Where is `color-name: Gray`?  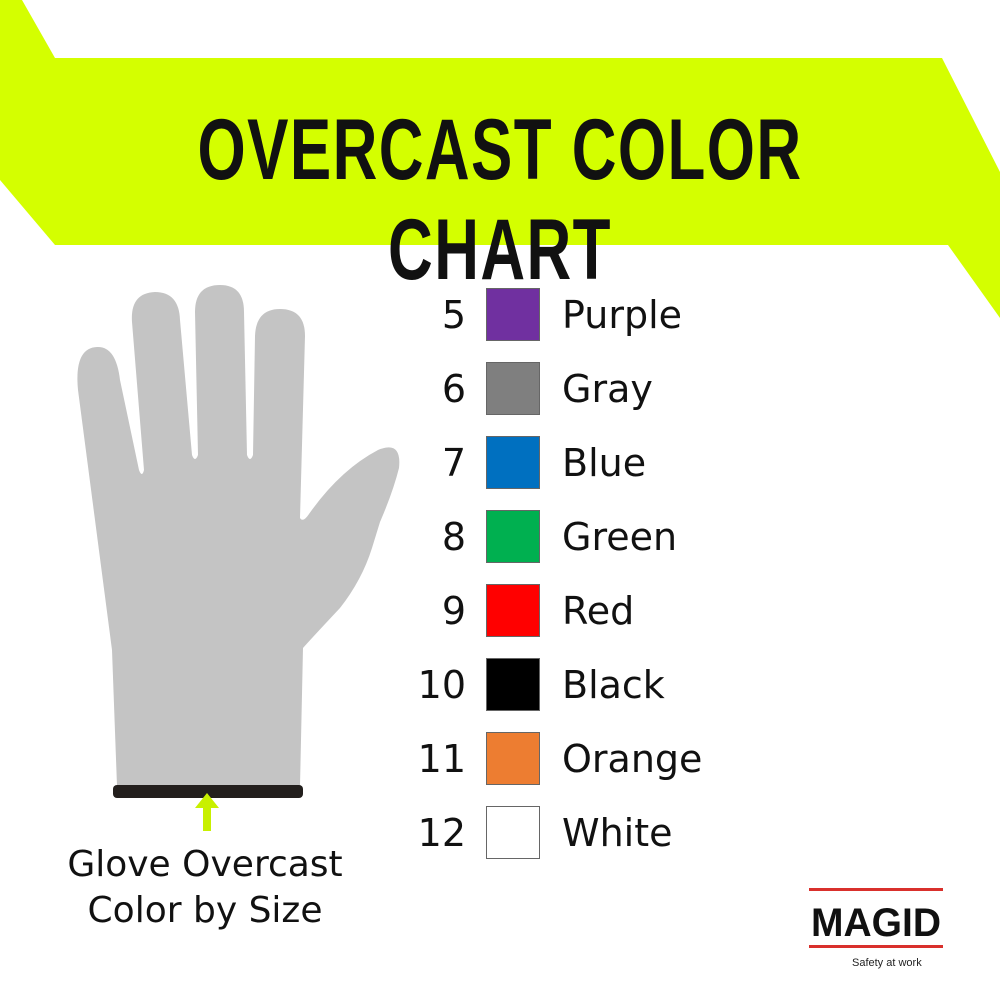 color-name: Gray is located at coordinates (607, 389).